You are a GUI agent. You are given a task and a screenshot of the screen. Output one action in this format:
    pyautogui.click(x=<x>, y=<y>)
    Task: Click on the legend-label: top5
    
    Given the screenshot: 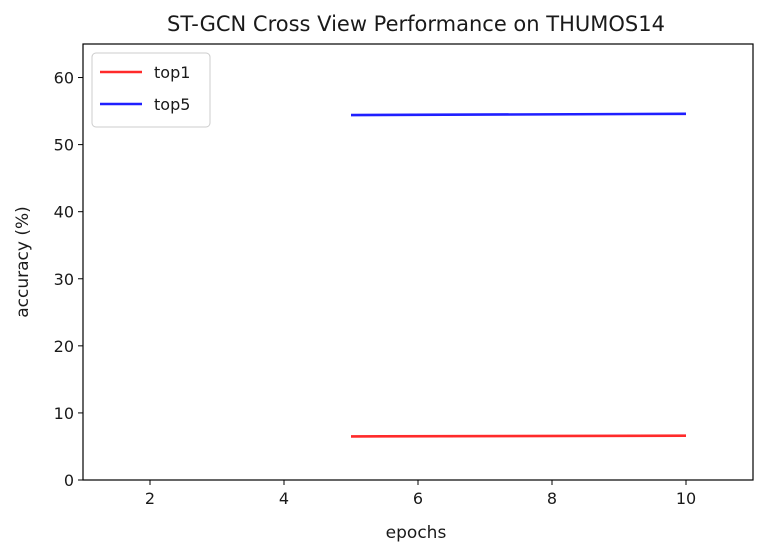 What is the action you would take?
    pyautogui.click(x=172, y=104)
    